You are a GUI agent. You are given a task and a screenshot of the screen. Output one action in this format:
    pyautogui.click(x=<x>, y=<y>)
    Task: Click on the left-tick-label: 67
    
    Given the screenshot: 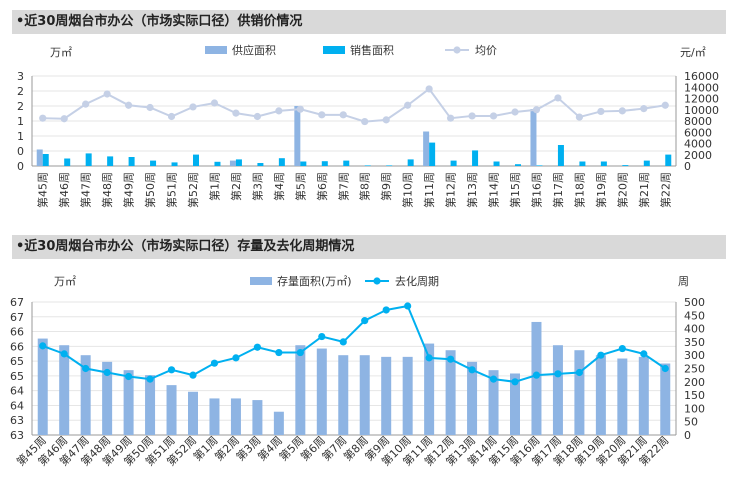 What is the action you would take?
    pyautogui.click(x=17, y=317)
    